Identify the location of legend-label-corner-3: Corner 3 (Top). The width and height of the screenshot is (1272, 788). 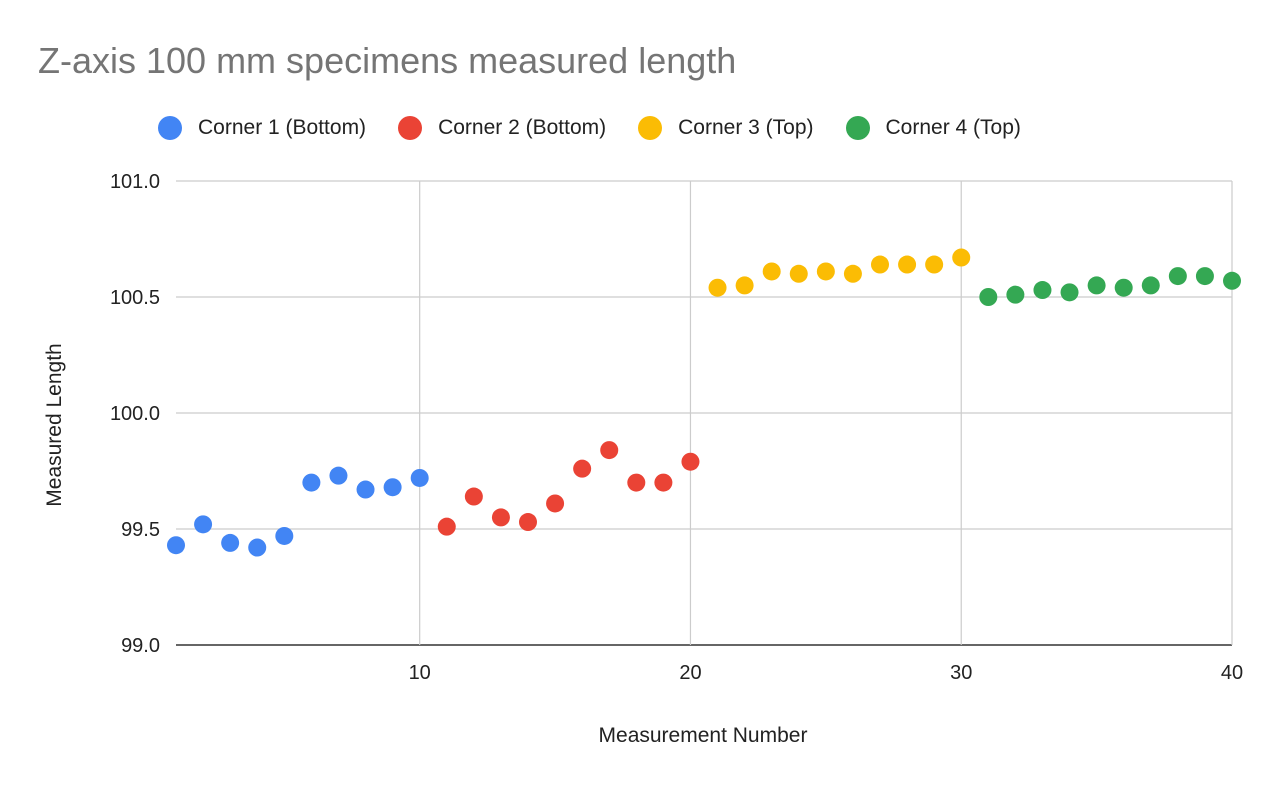
(746, 127).